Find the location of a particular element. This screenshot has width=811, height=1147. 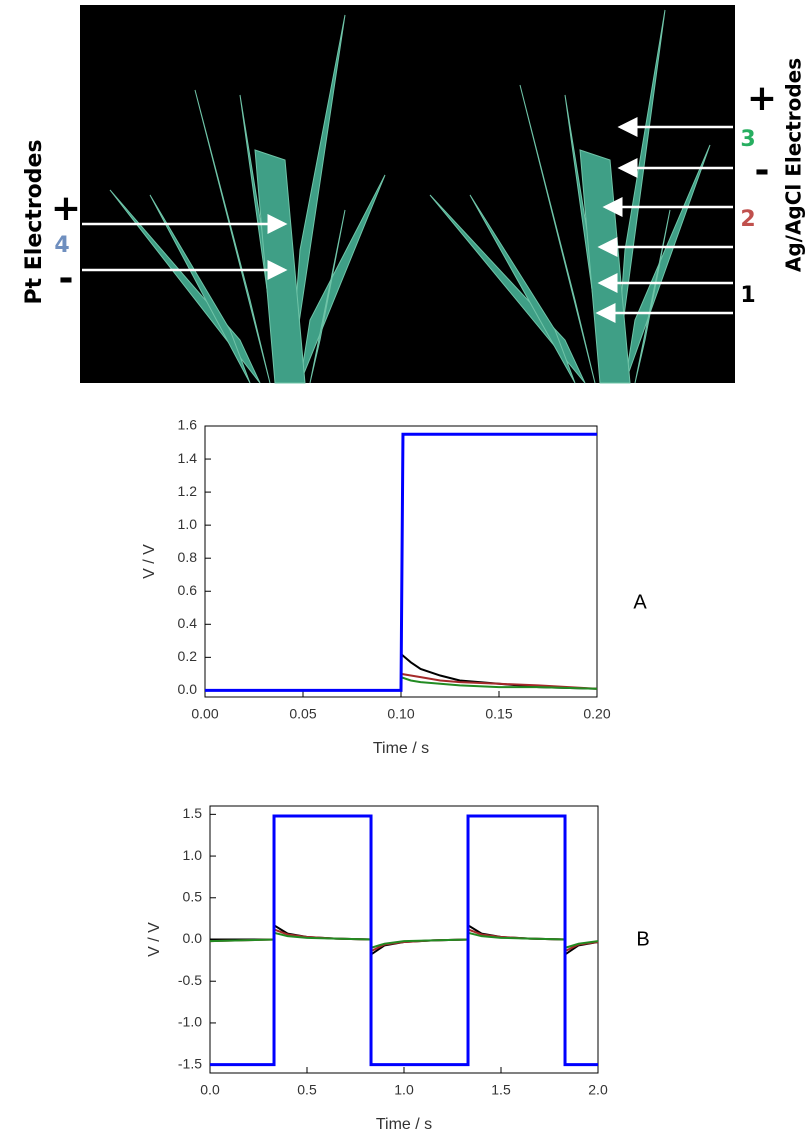

y-tick-label: 0.2 is located at coordinates (188, 656).